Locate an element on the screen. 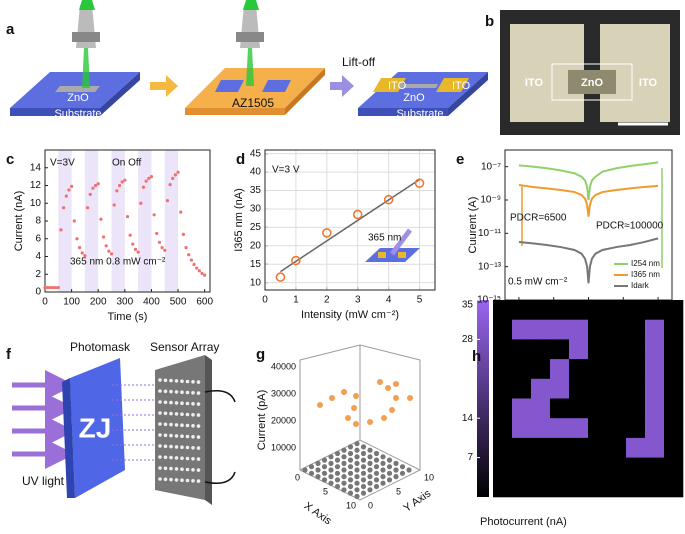  y-tick-label: 20 is located at coordinates (256, 245).